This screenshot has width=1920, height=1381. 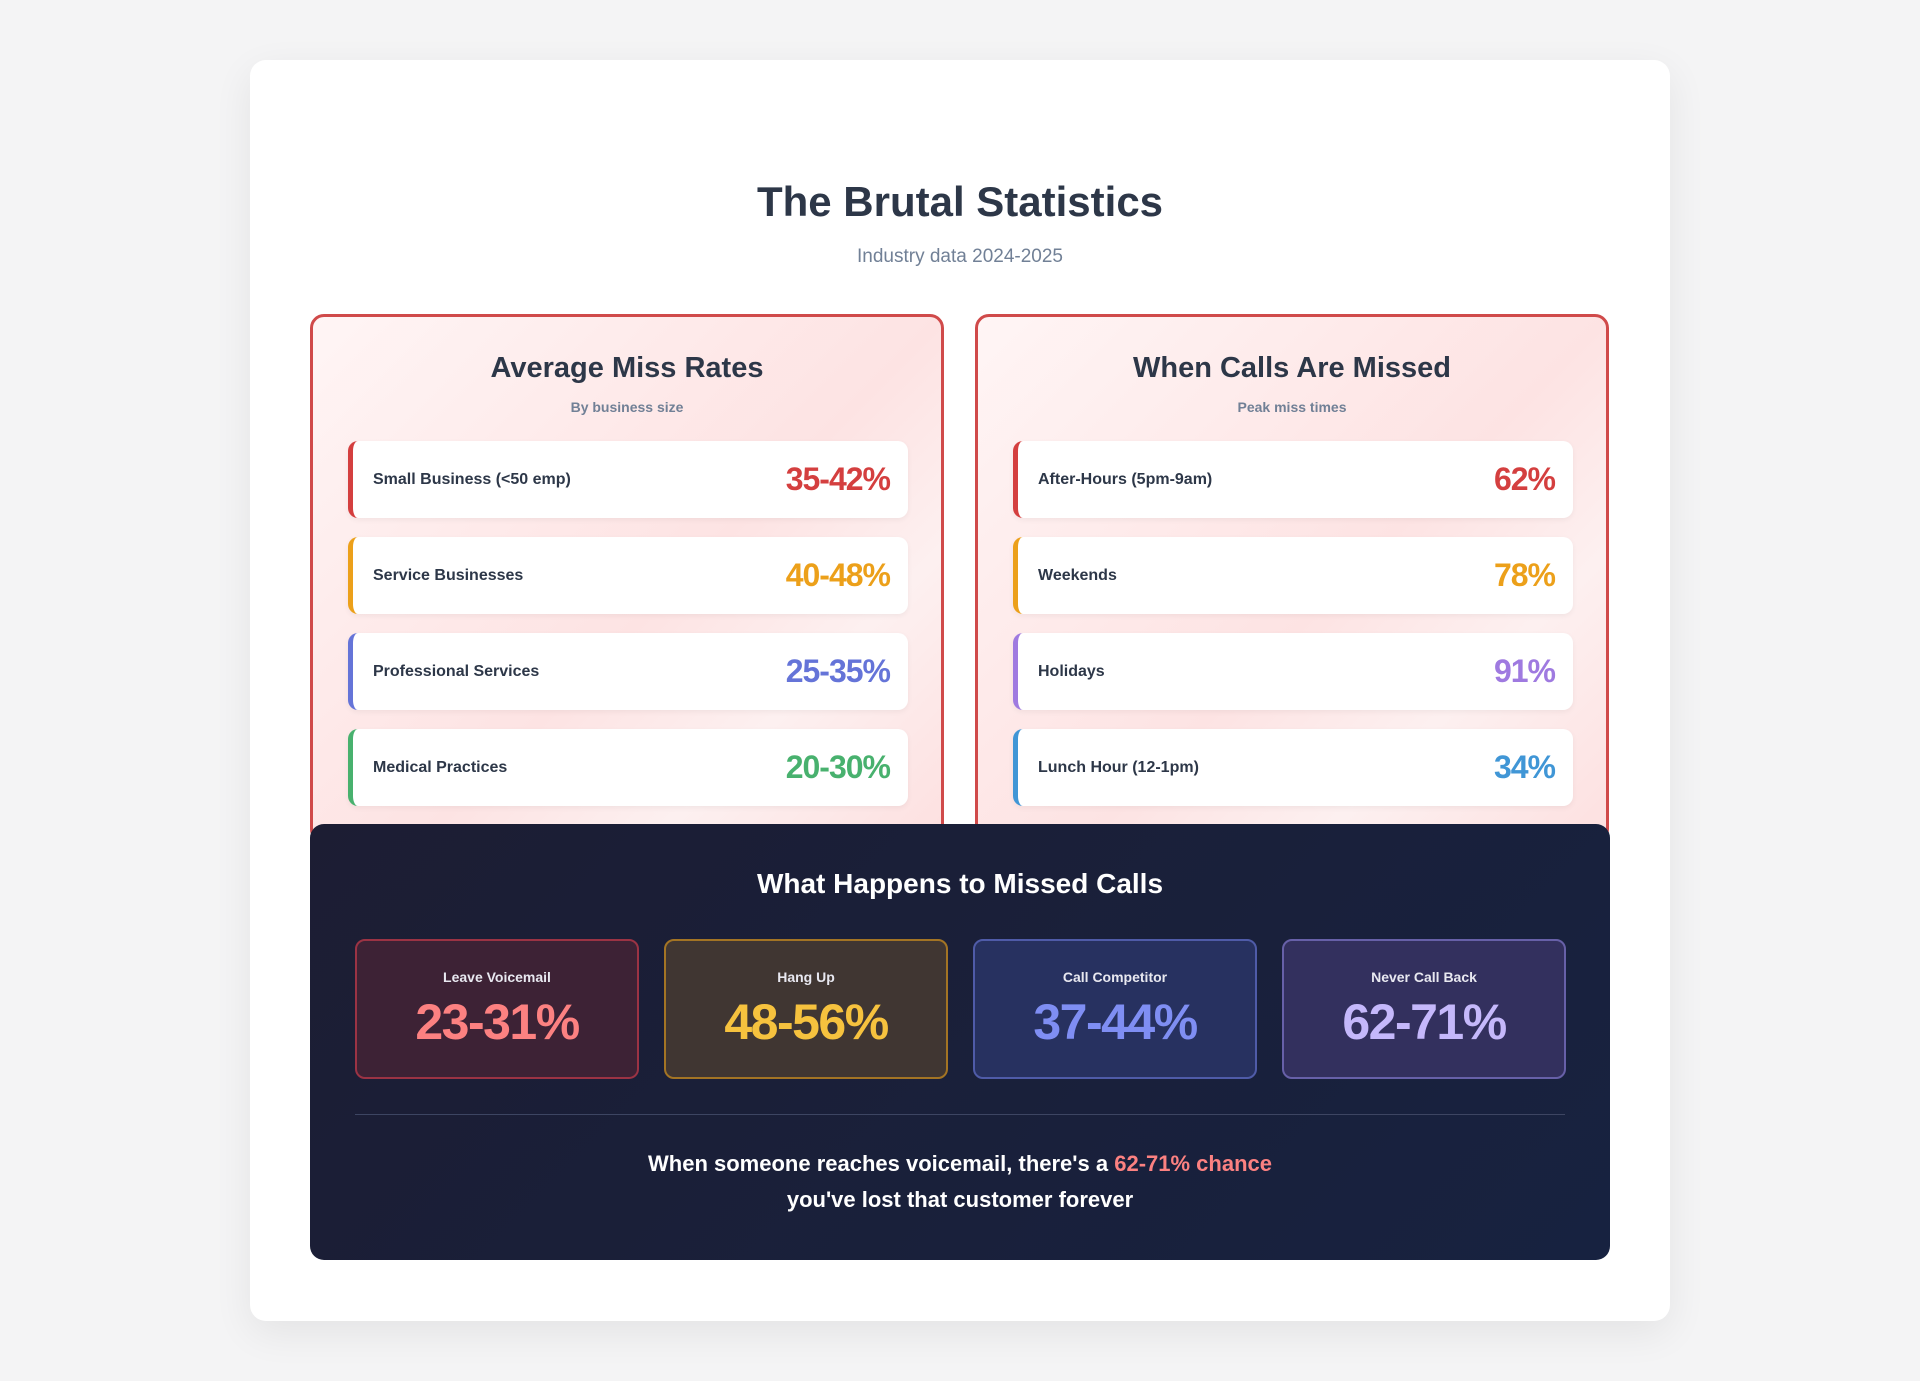 I want to click on stat-row: Weekends 78%, so click(x=1293, y=575).